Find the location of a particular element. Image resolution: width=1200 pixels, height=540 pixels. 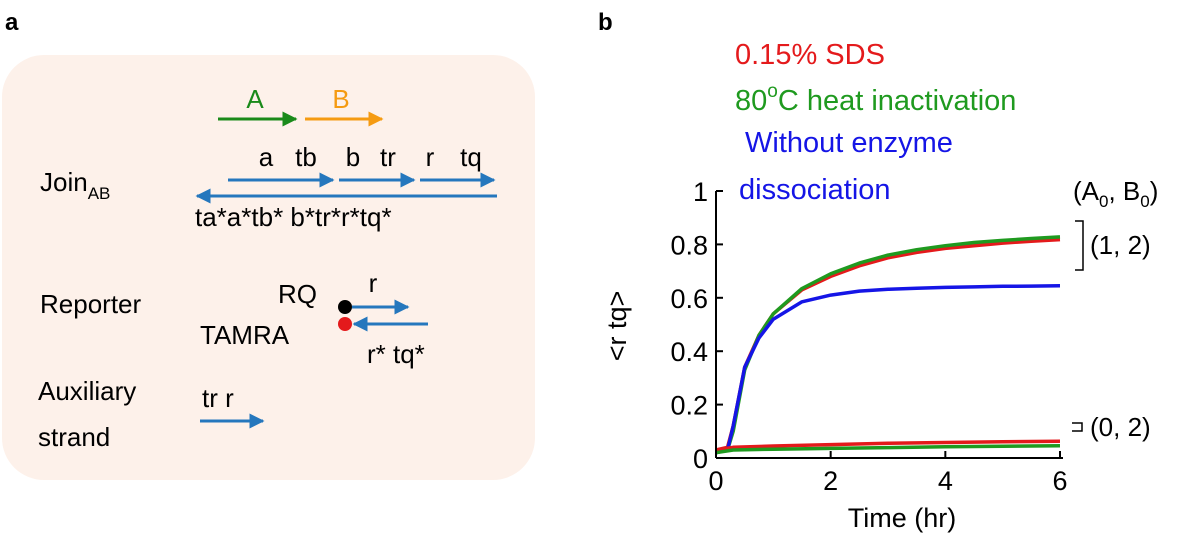

join-domain-b: b is located at coordinates (353, 157).